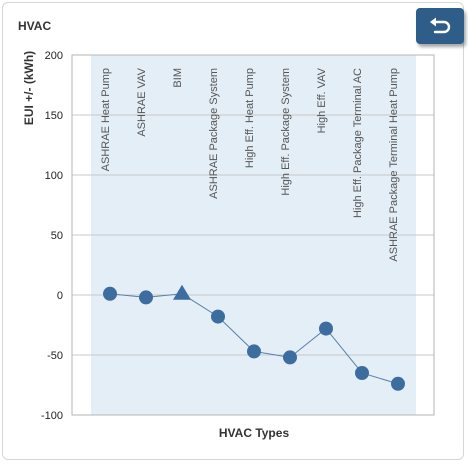  What do you see at coordinates (57, 236) in the screenshot?
I see `y-tick-label: 50` at bounding box center [57, 236].